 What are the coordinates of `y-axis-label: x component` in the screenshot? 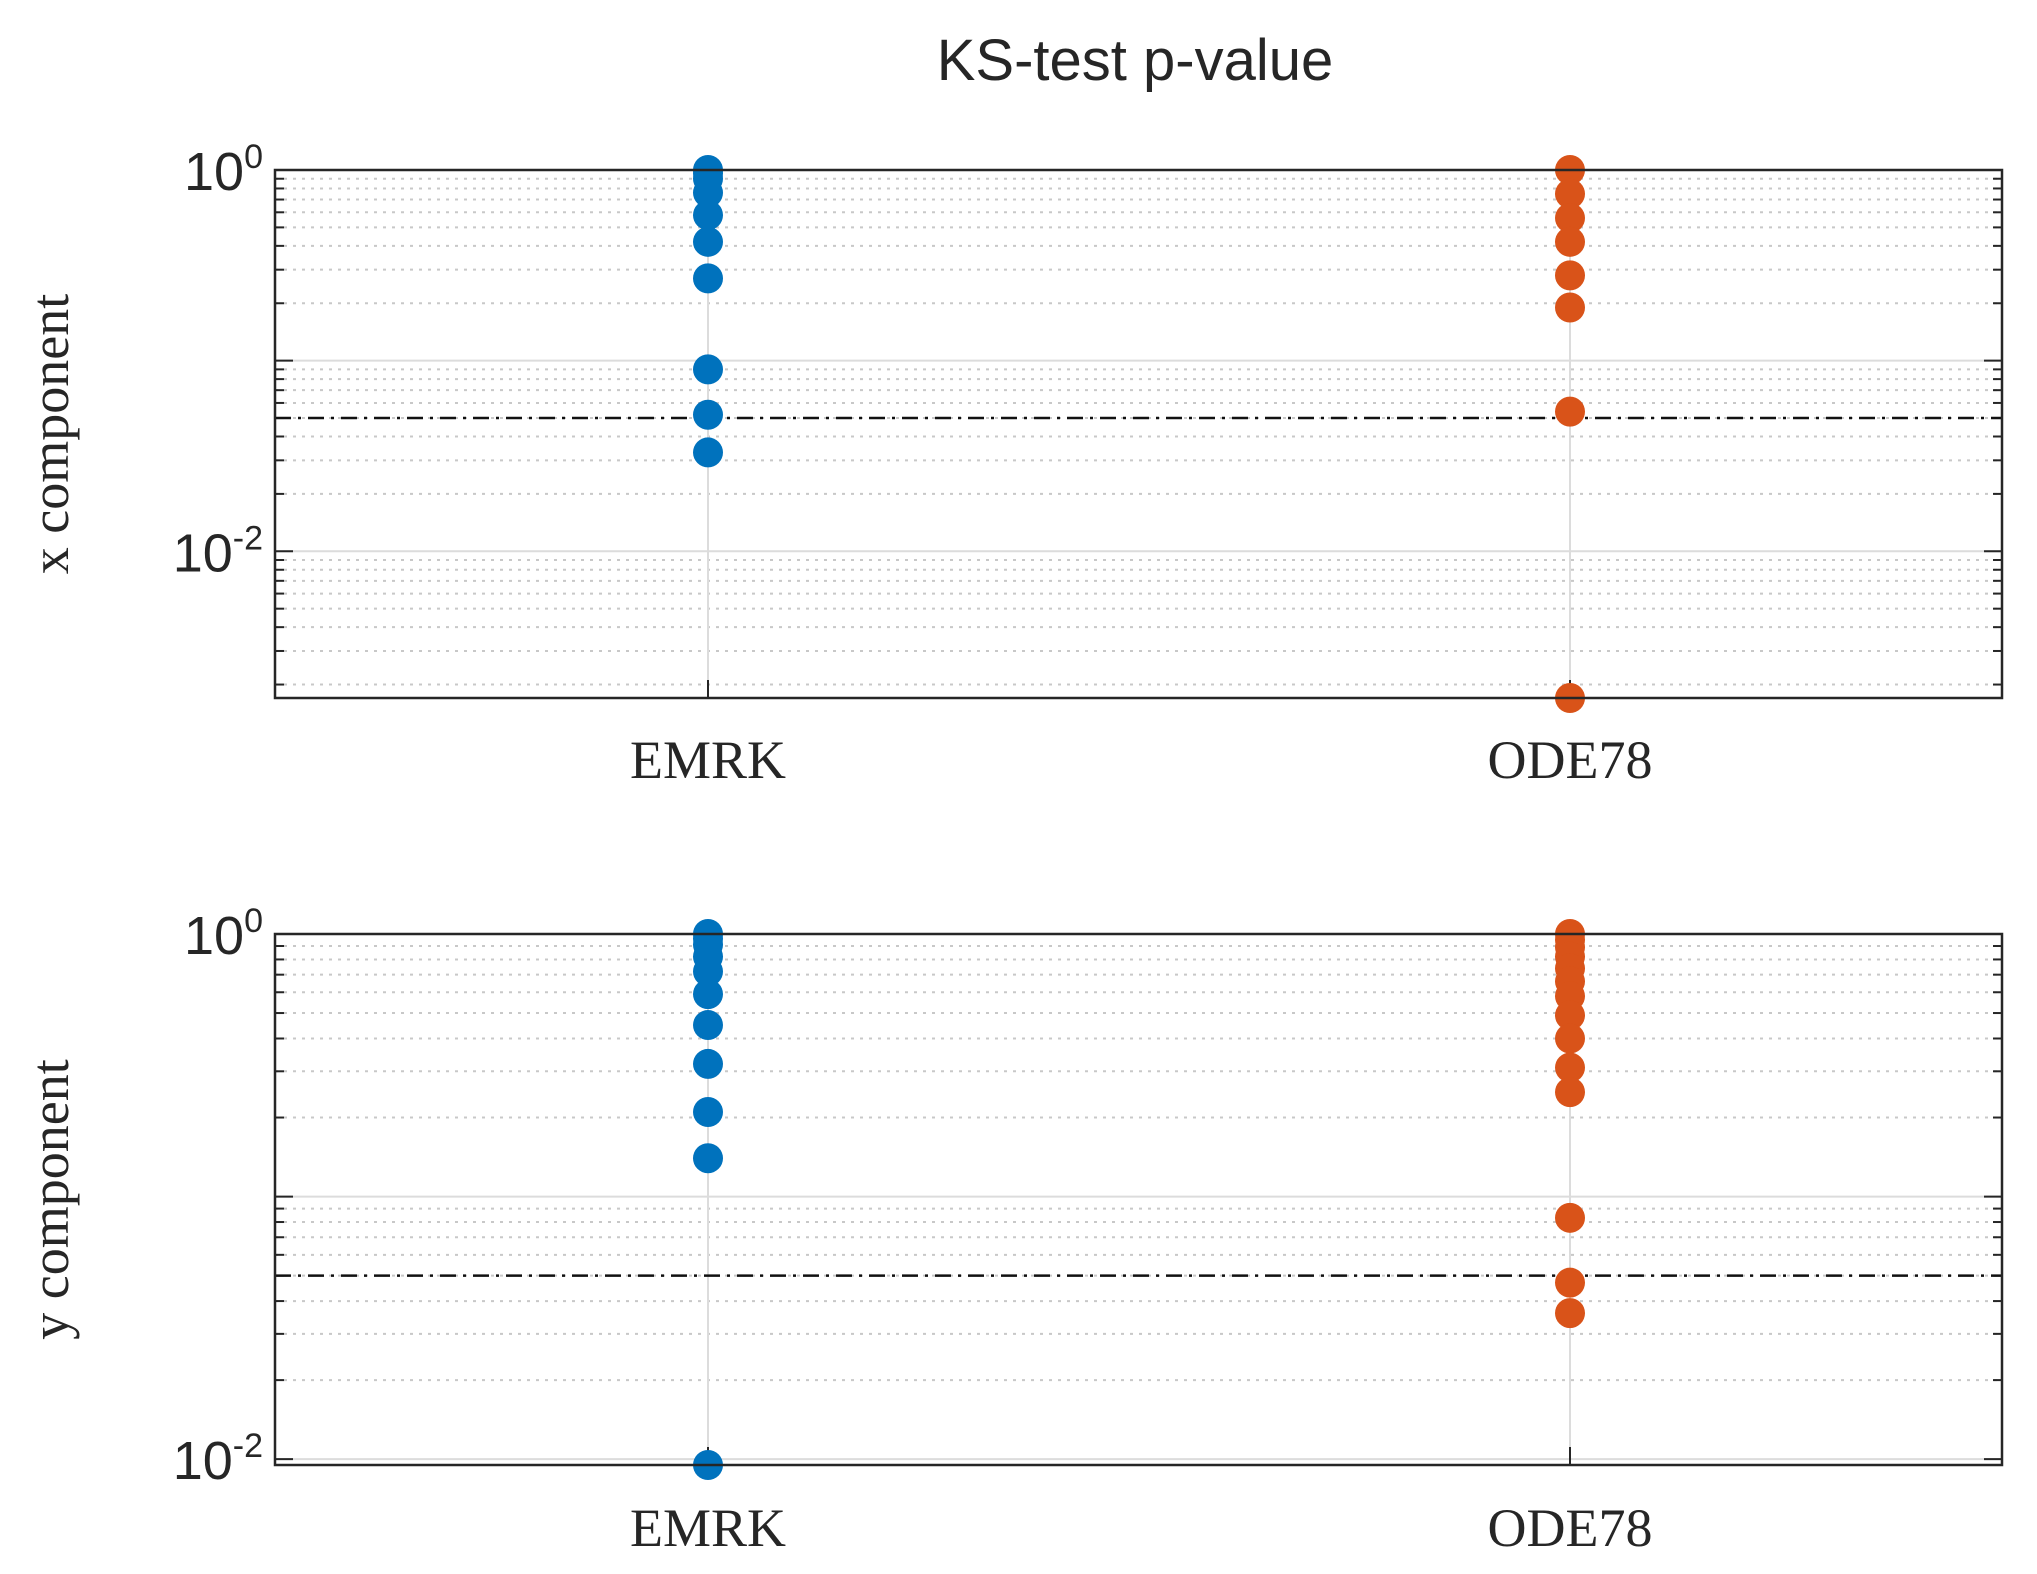 It's located at (50, 434).